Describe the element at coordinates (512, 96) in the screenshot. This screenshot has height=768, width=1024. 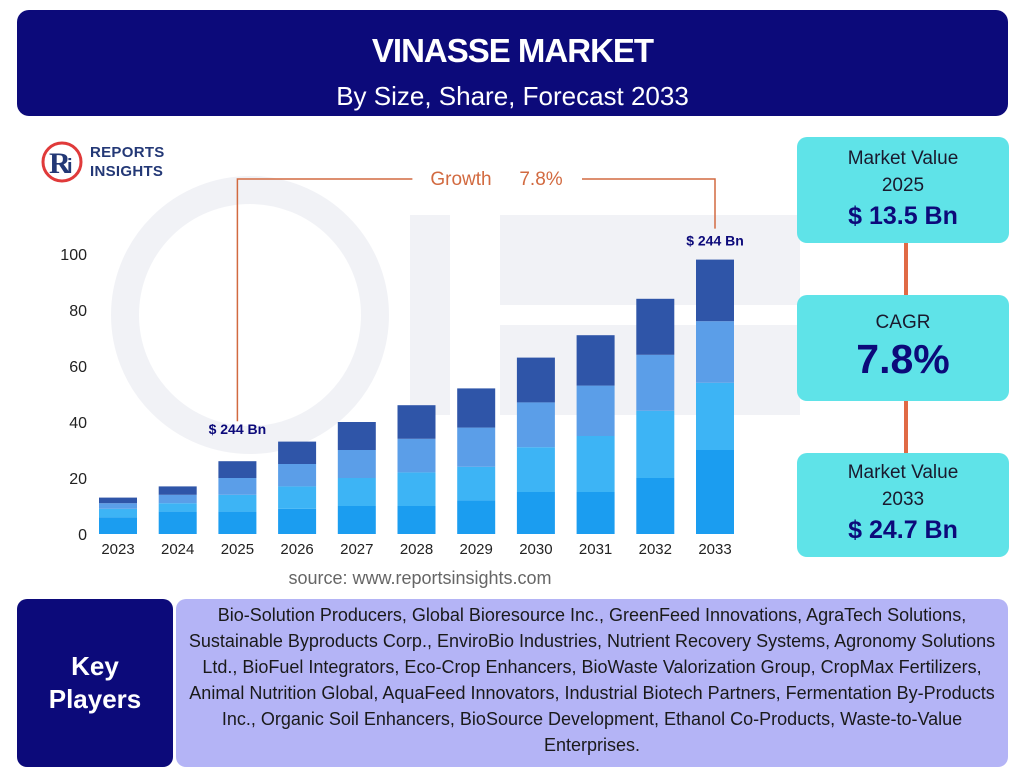
I see `page-subtitle: By Size, Share, Forecast 2033` at that location.